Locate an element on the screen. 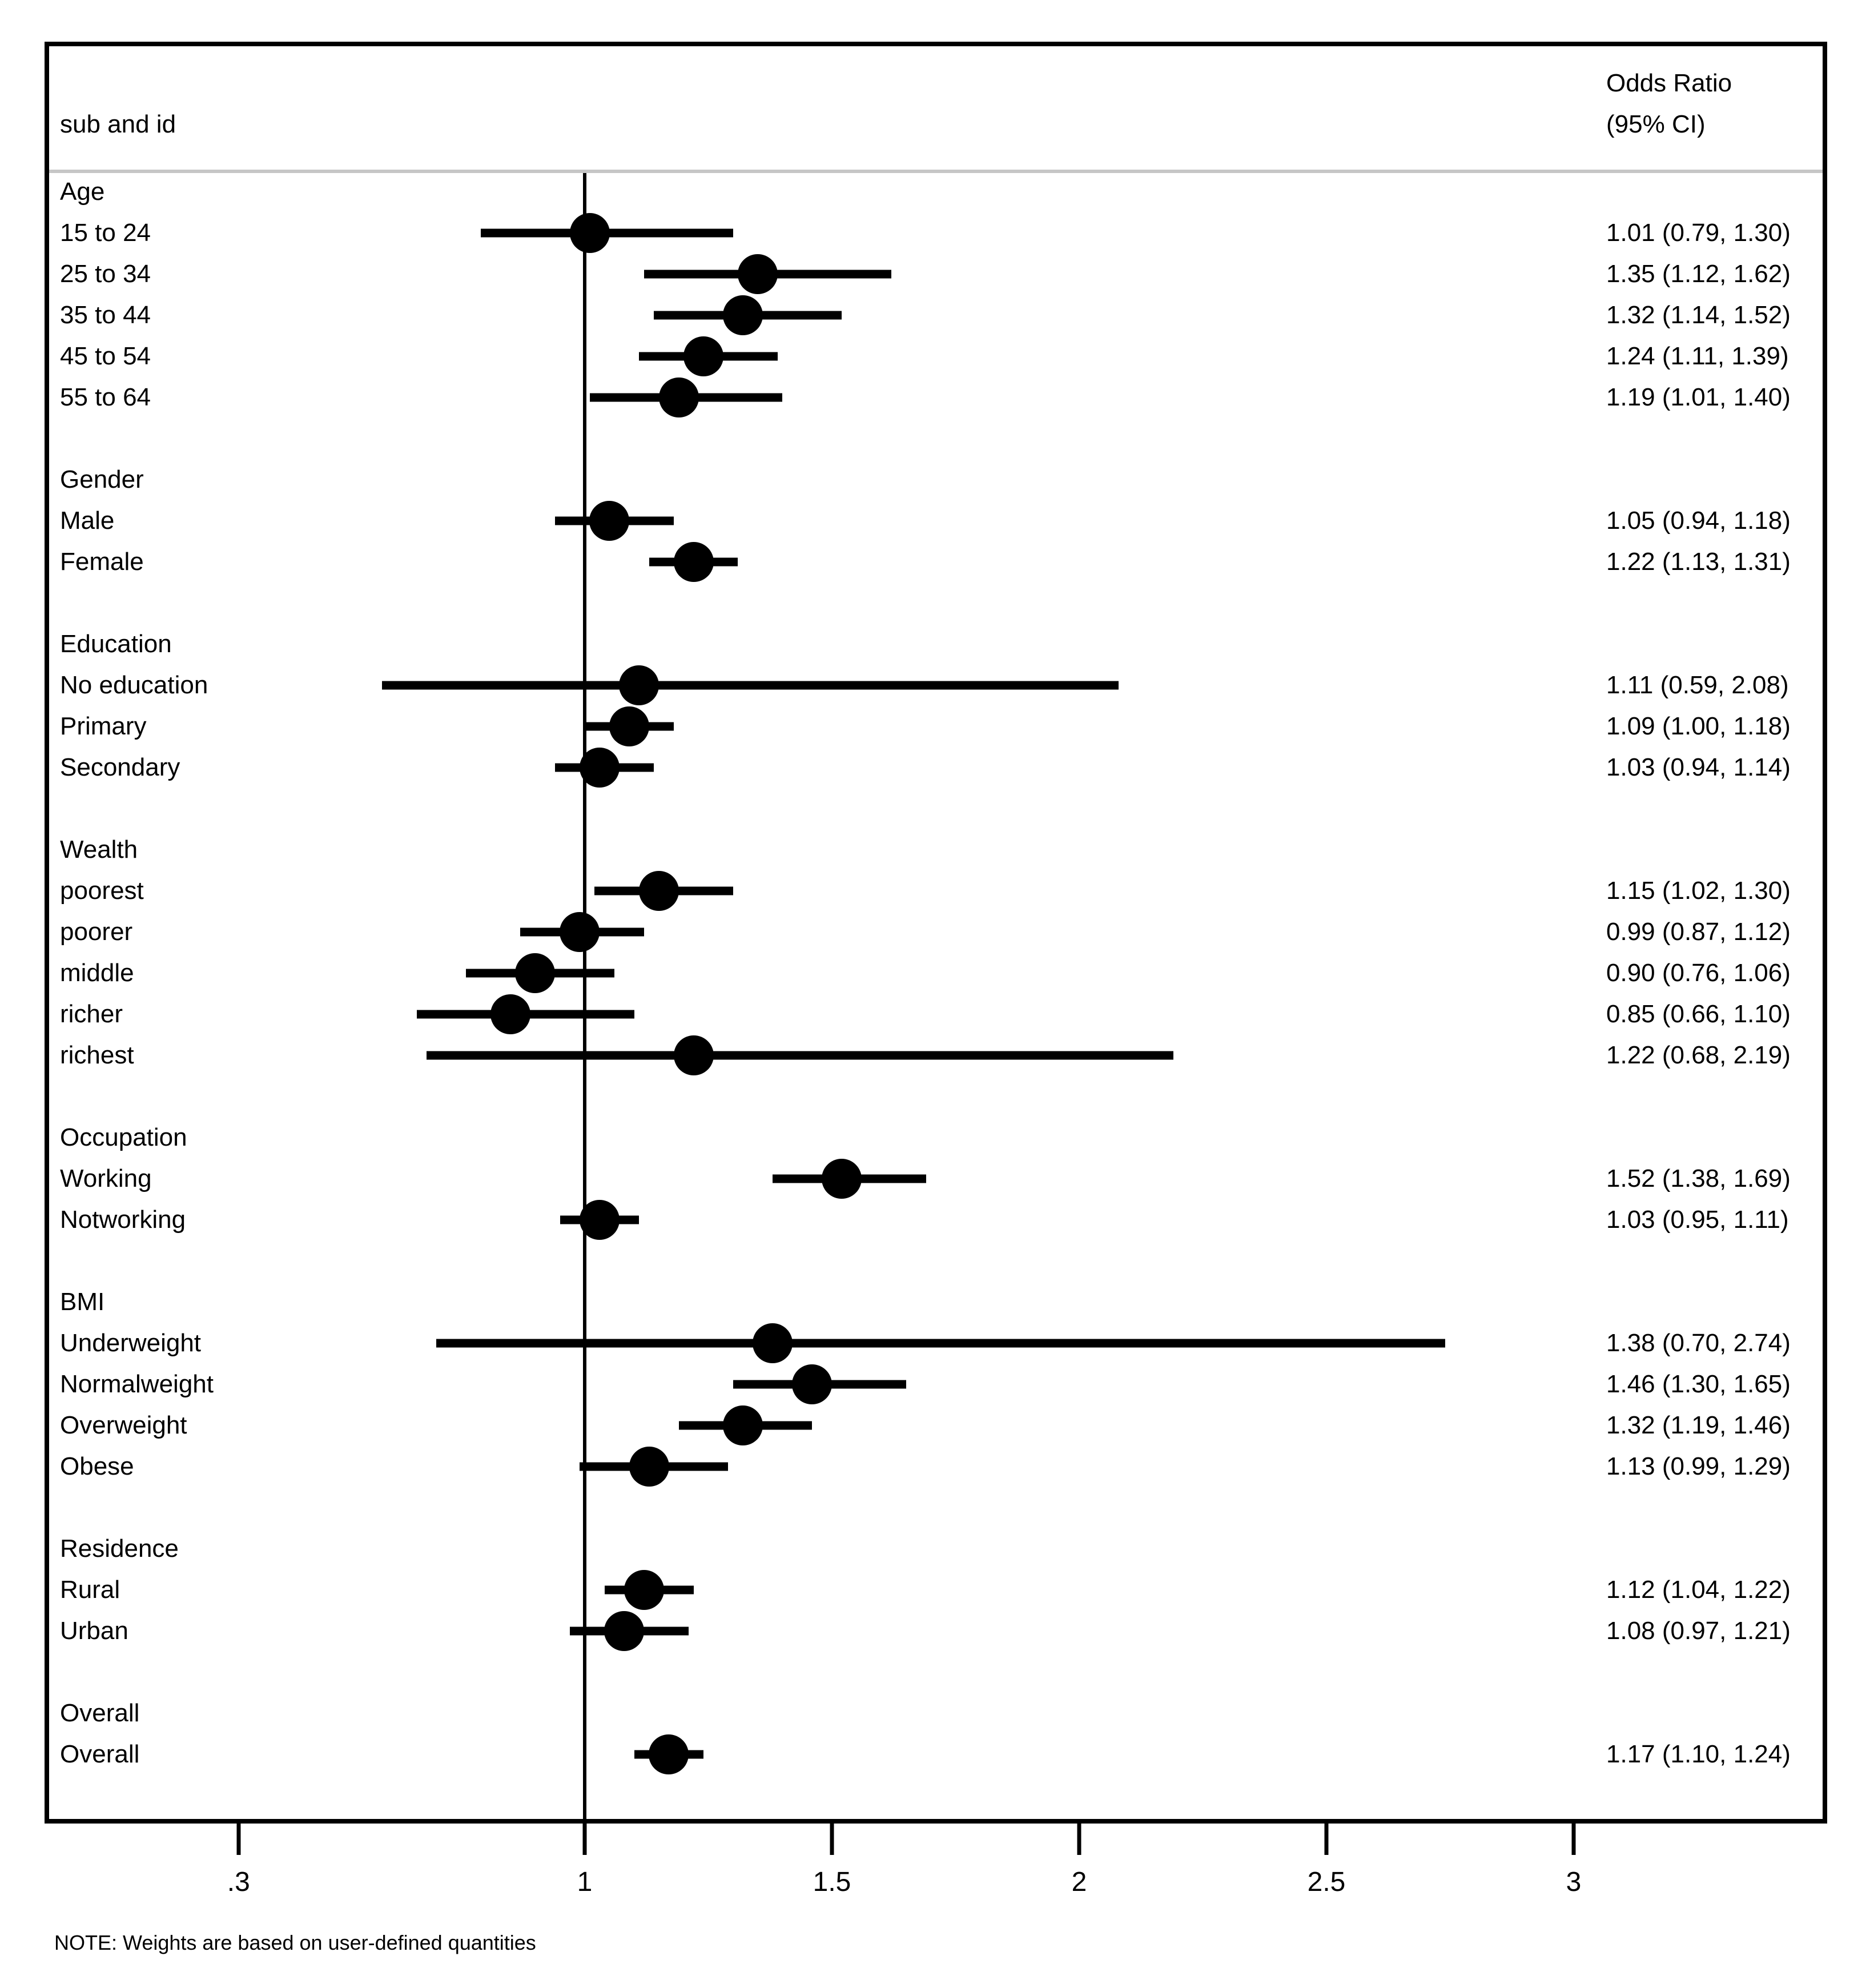 The width and height of the screenshot is (1874, 1988). or-ci-value: 1.13 (0.99, 1.29) is located at coordinates (1698, 1466).